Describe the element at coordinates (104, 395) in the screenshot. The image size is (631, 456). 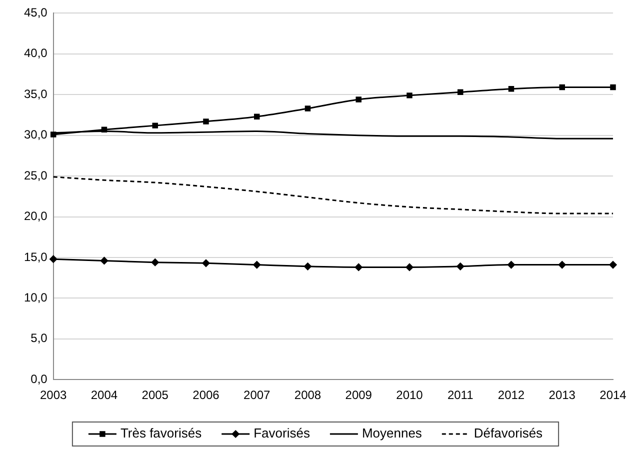
I see `x-tick-label: 2004` at that location.